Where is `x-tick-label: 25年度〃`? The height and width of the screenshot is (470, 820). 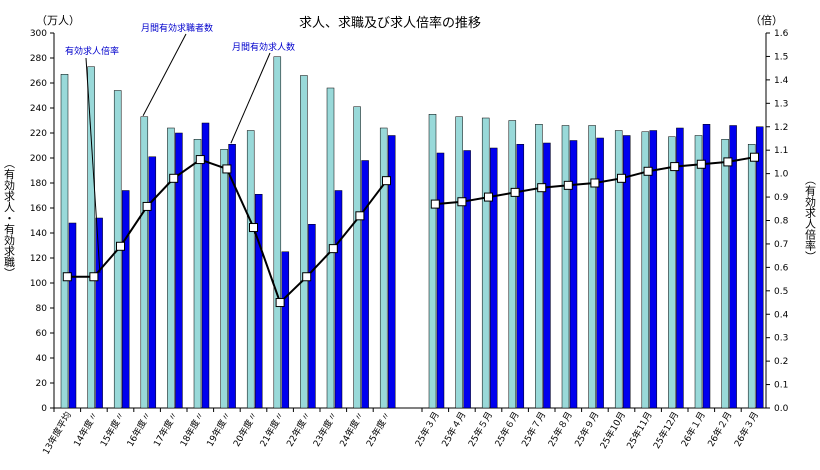 x-tick-label: 25年度〃 is located at coordinates (378, 429).